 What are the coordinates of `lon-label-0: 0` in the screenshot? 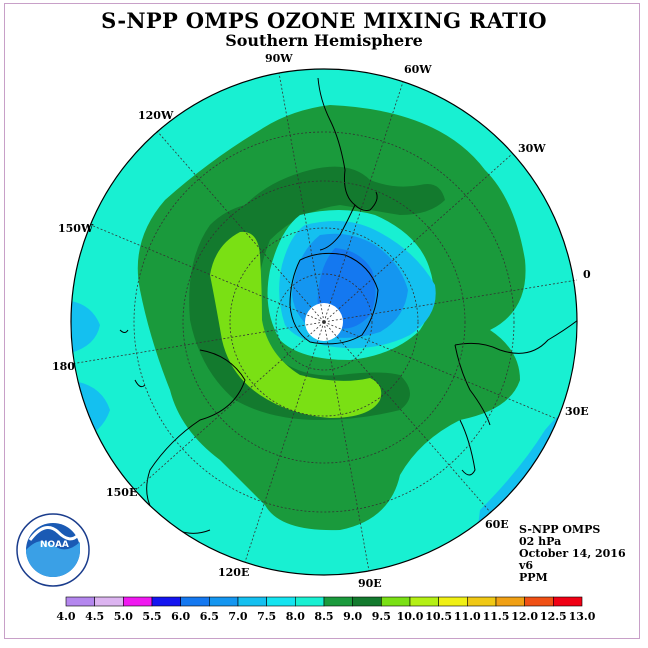 It's located at (587, 274).